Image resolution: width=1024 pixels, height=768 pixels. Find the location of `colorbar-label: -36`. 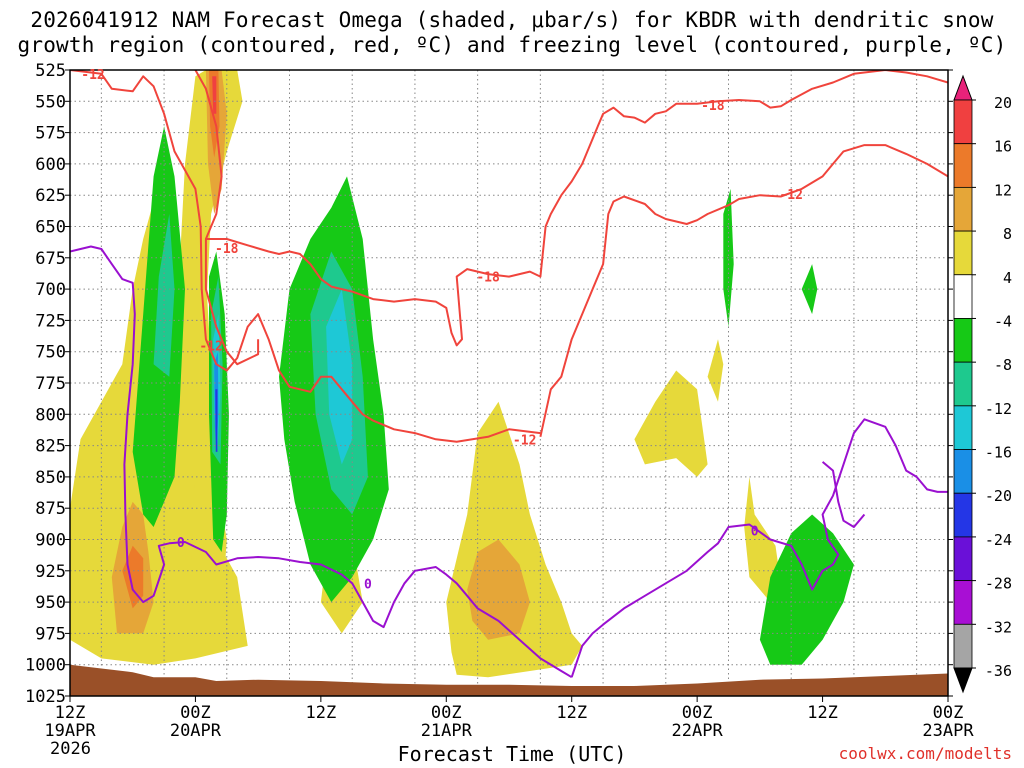

colorbar-label: -36 is located at coordinates (998, 671).